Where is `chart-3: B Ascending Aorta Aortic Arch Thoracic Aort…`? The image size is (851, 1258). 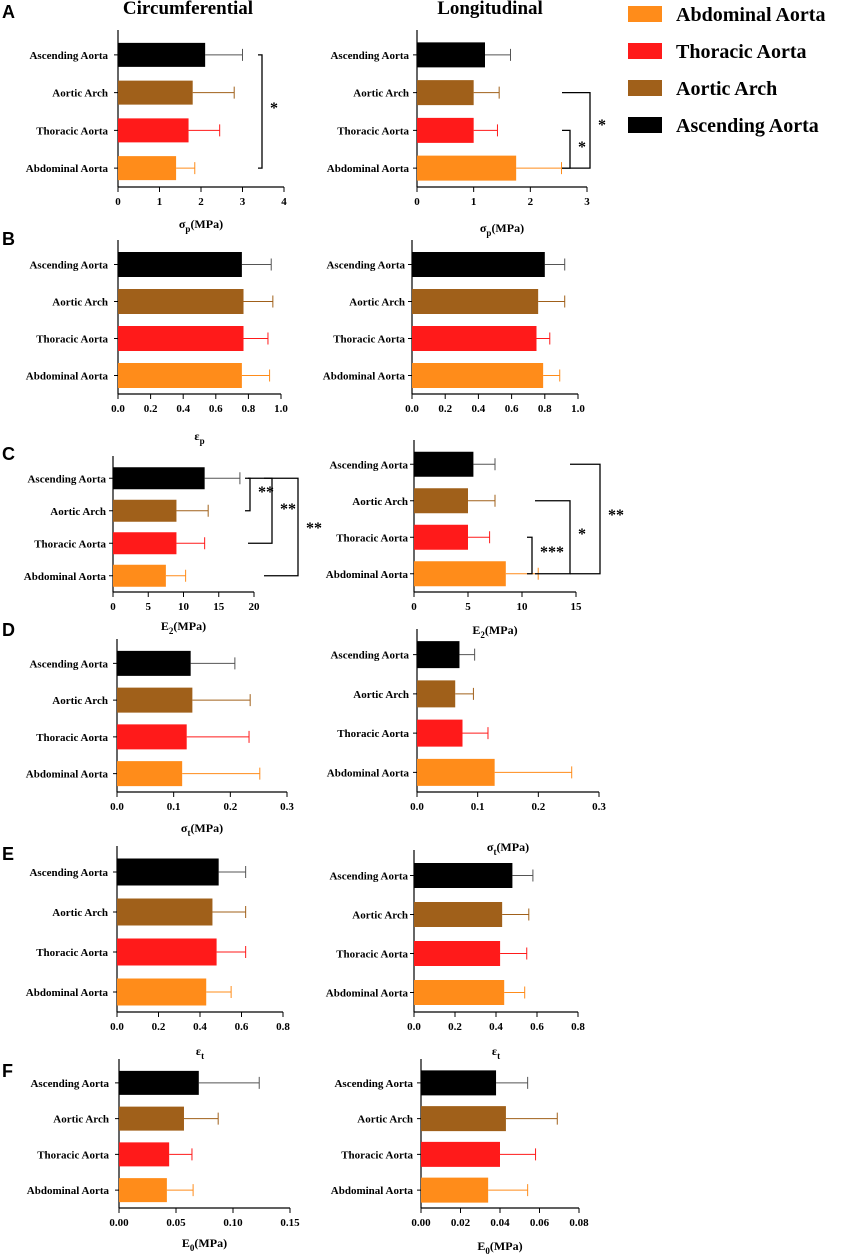 chart-3: B Ascending Aorta Aortic Arch Thoracic Aort… is located at coordinates (145, 337).